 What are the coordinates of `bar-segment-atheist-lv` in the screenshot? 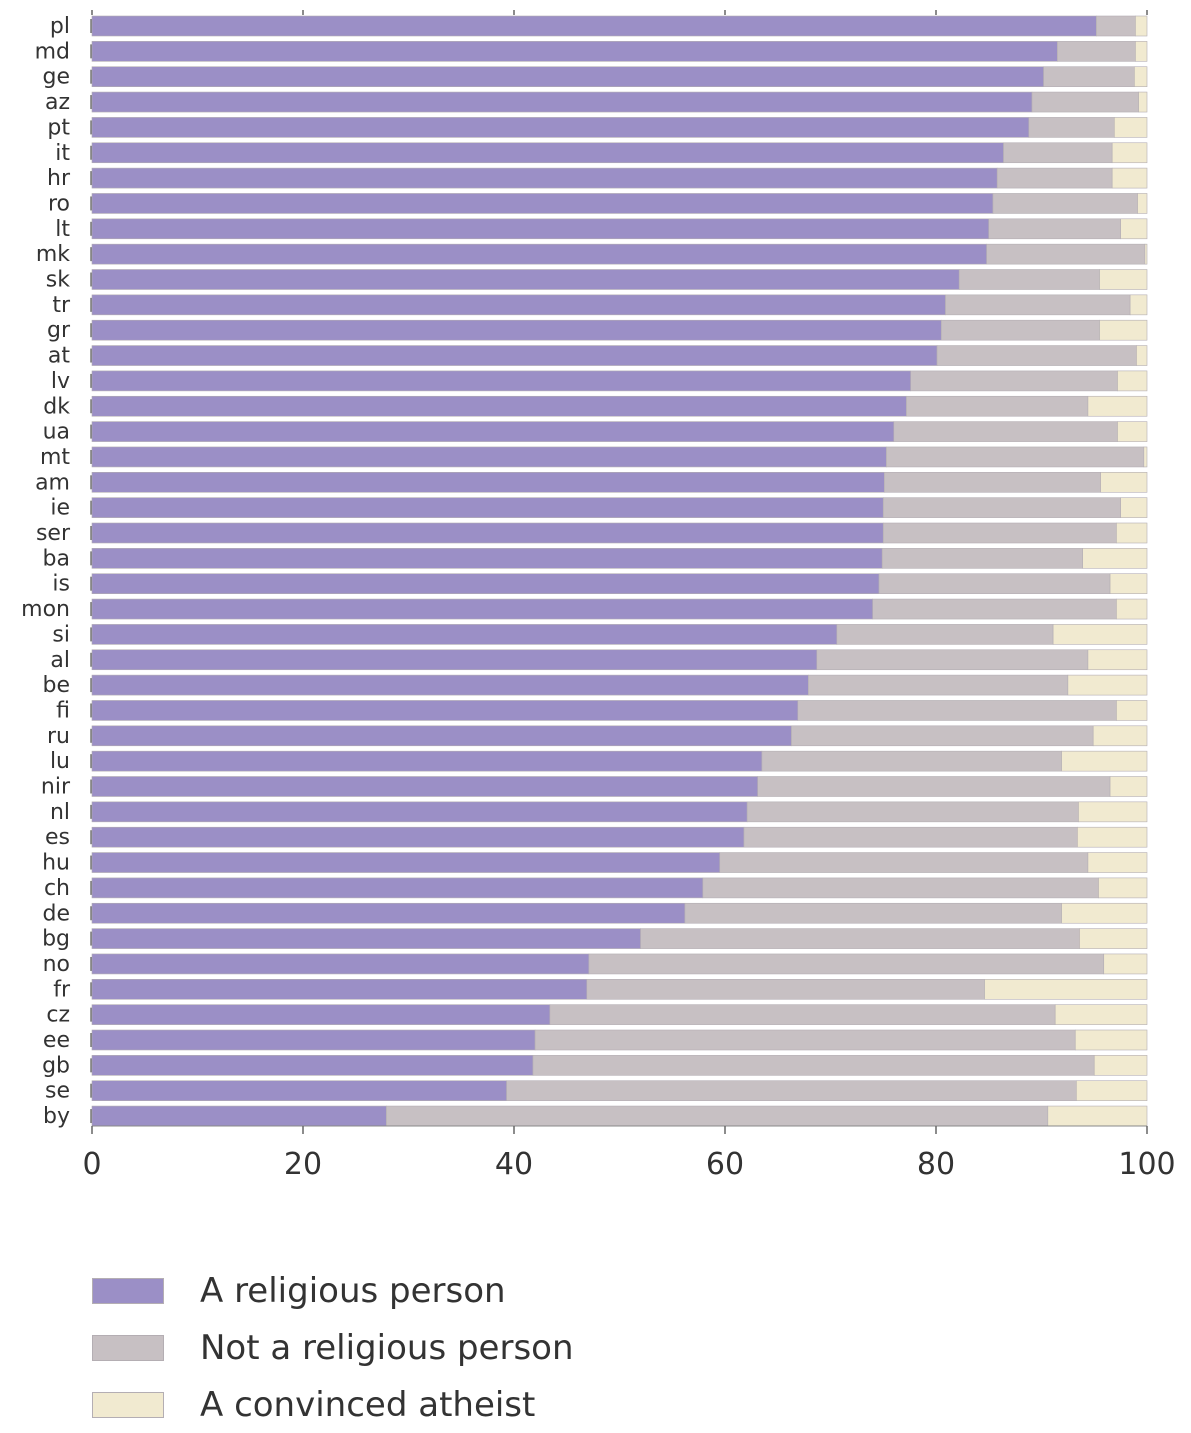 It's located at (1132, 381).